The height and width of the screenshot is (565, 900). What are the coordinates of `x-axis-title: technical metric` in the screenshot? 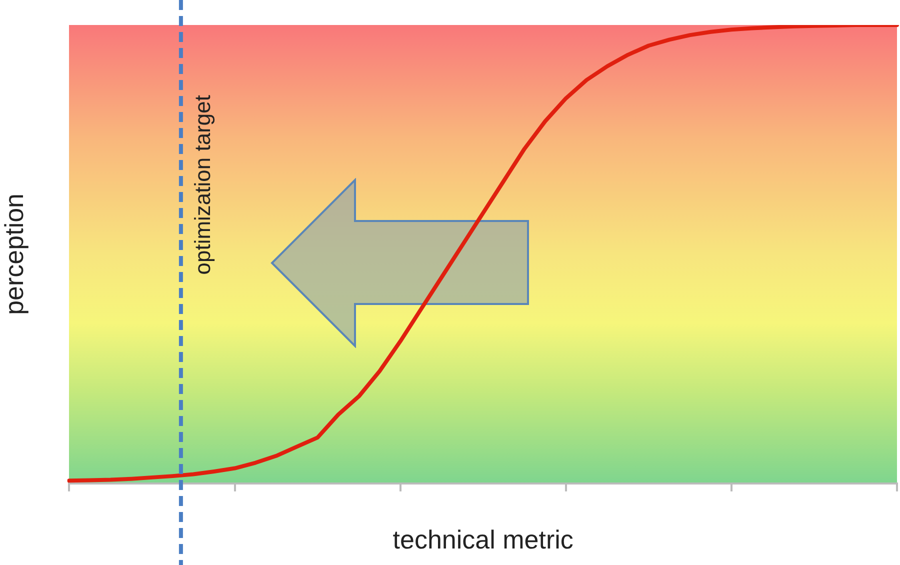 It's located at (483, 539).